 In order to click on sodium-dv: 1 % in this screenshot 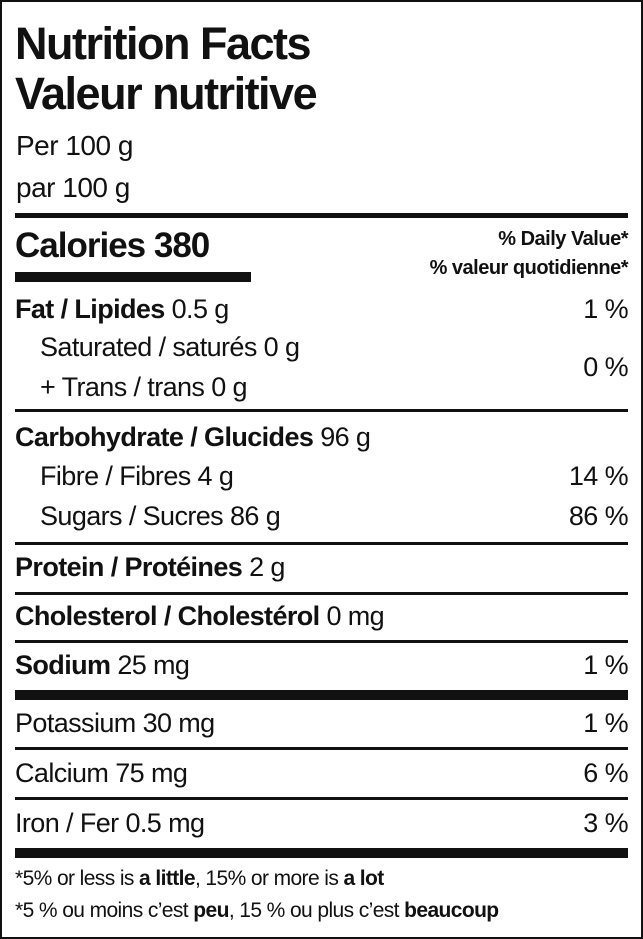, I will do `click(605, 665)`.